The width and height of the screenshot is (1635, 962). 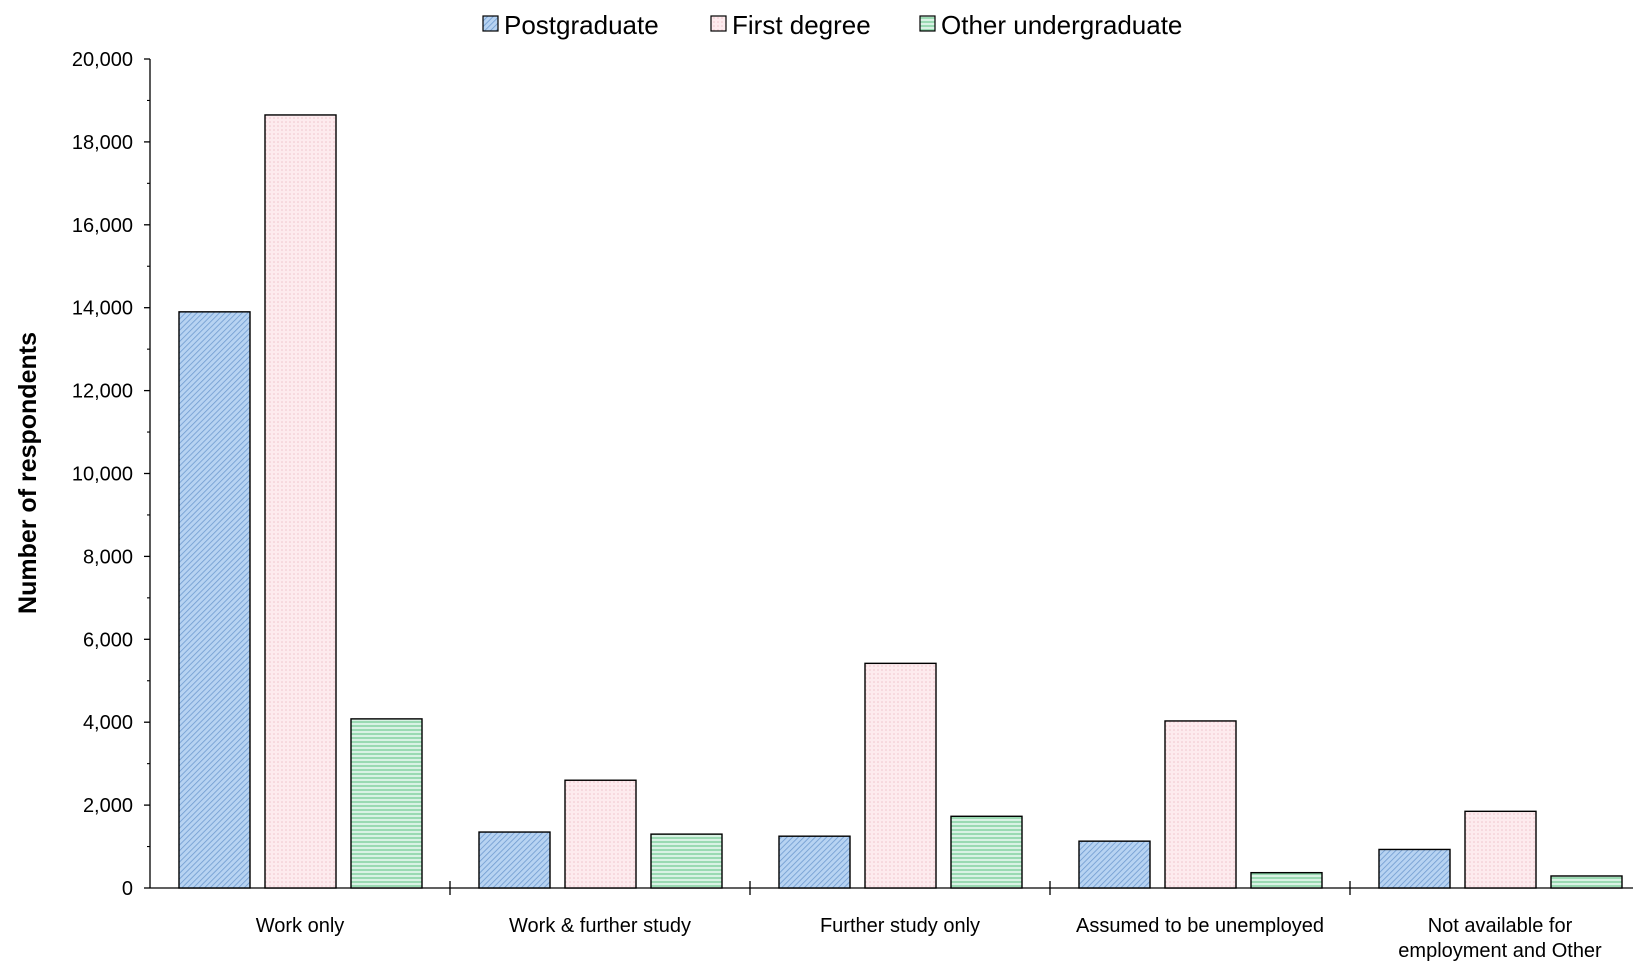 What do you see at coordinates (1500, 926) in the screenshot?
I see `x-category-label: Not available for` at bounding box center [1500, 926].